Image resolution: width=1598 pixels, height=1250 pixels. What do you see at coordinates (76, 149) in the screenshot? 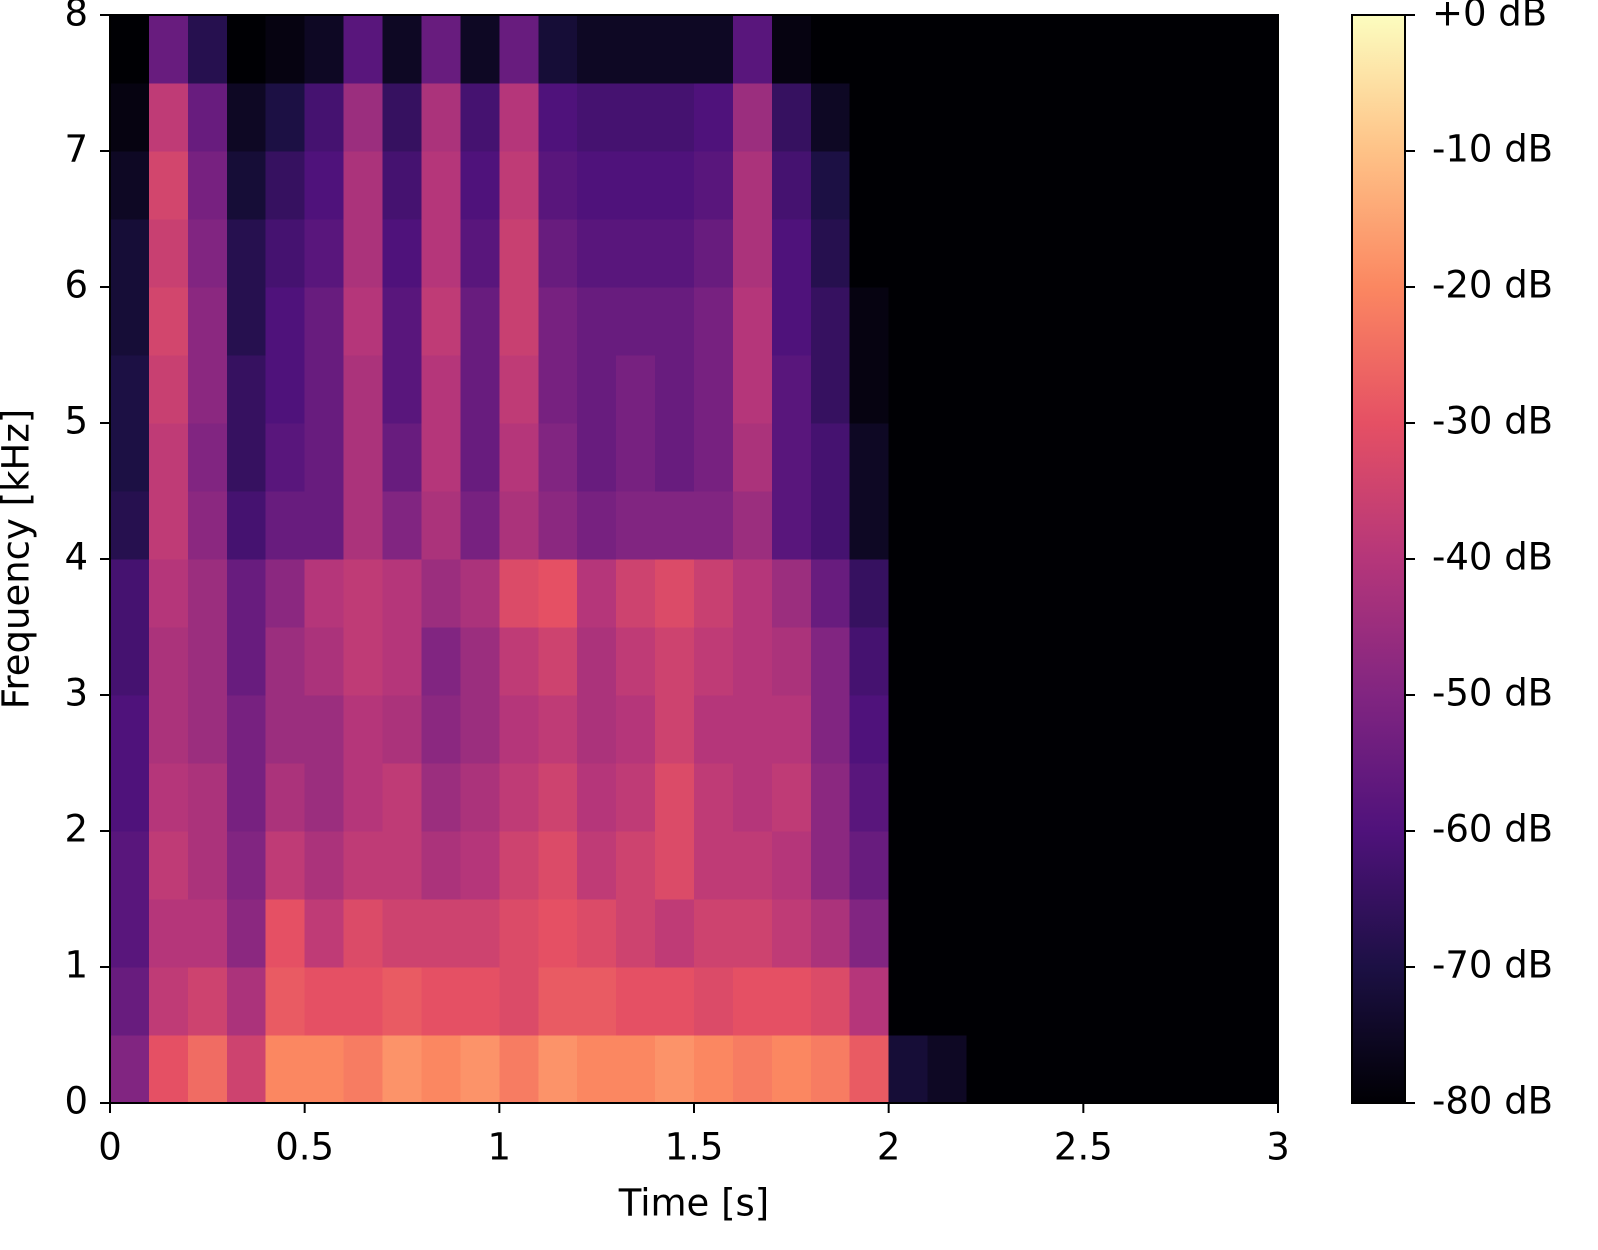
I see `y-tick-label: 7` at bounding box center [76, 149].